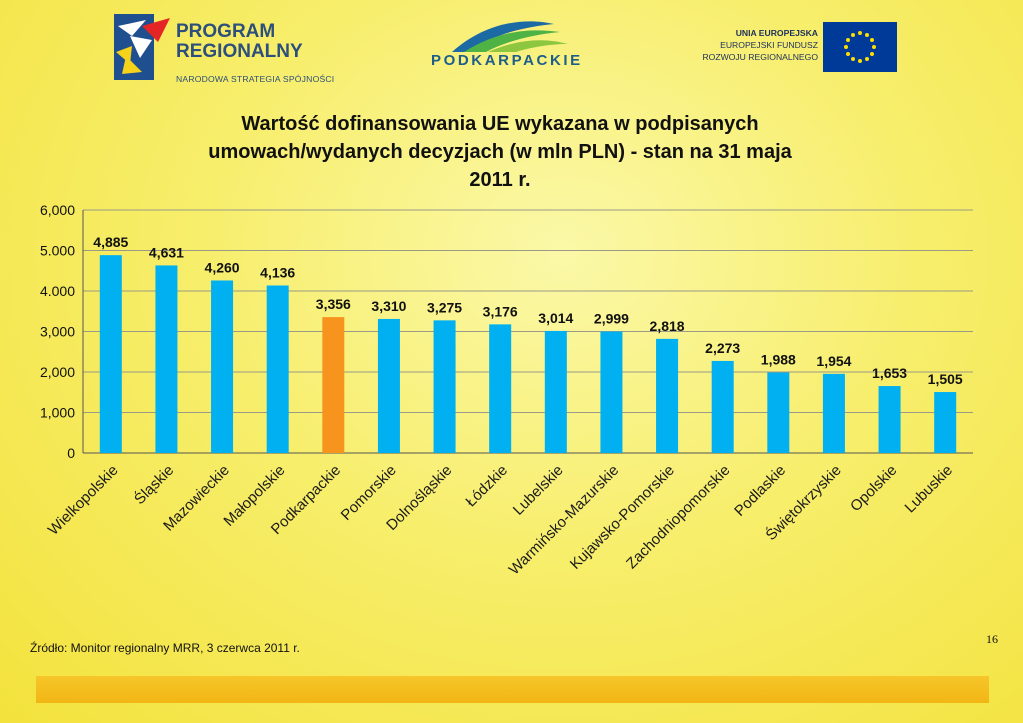  I want to click on data-label: 4,885, so click(110, 242).